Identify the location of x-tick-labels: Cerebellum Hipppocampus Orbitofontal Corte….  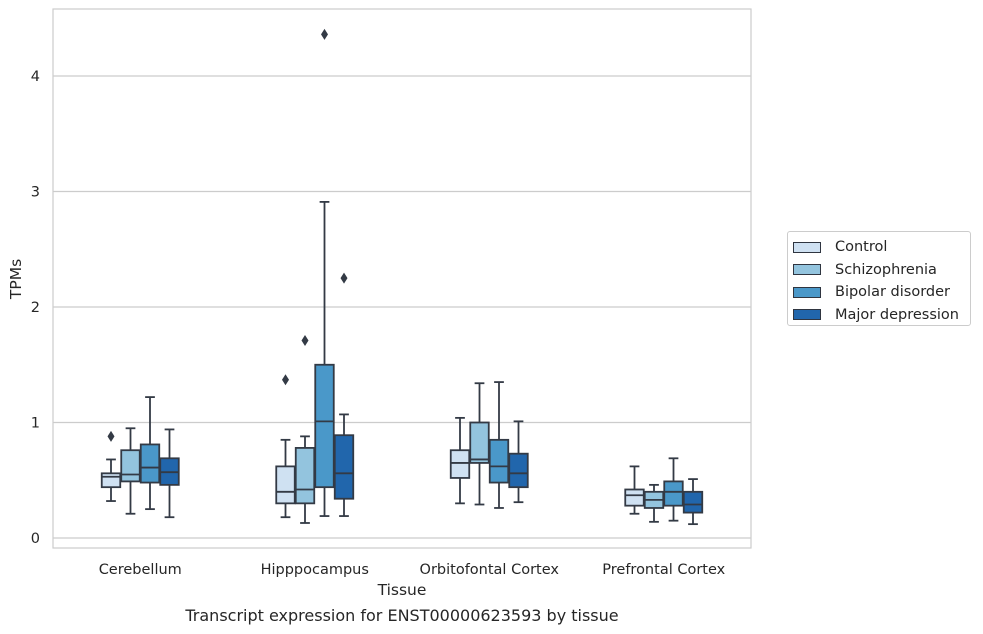
(412, 570).